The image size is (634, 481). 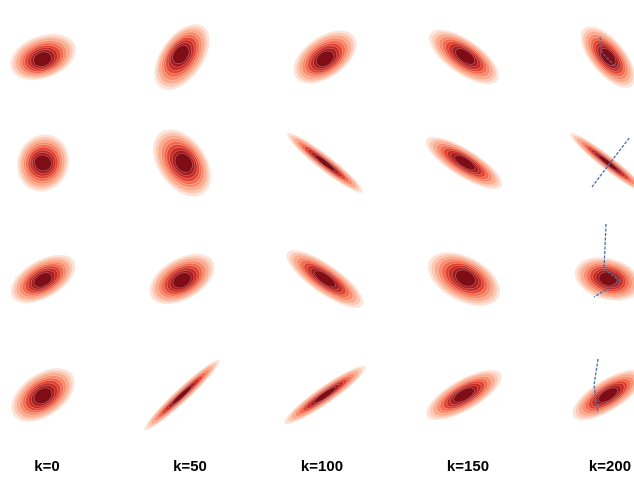 I want to click on density-panel-r4-c3, so click(x=325, y=395).